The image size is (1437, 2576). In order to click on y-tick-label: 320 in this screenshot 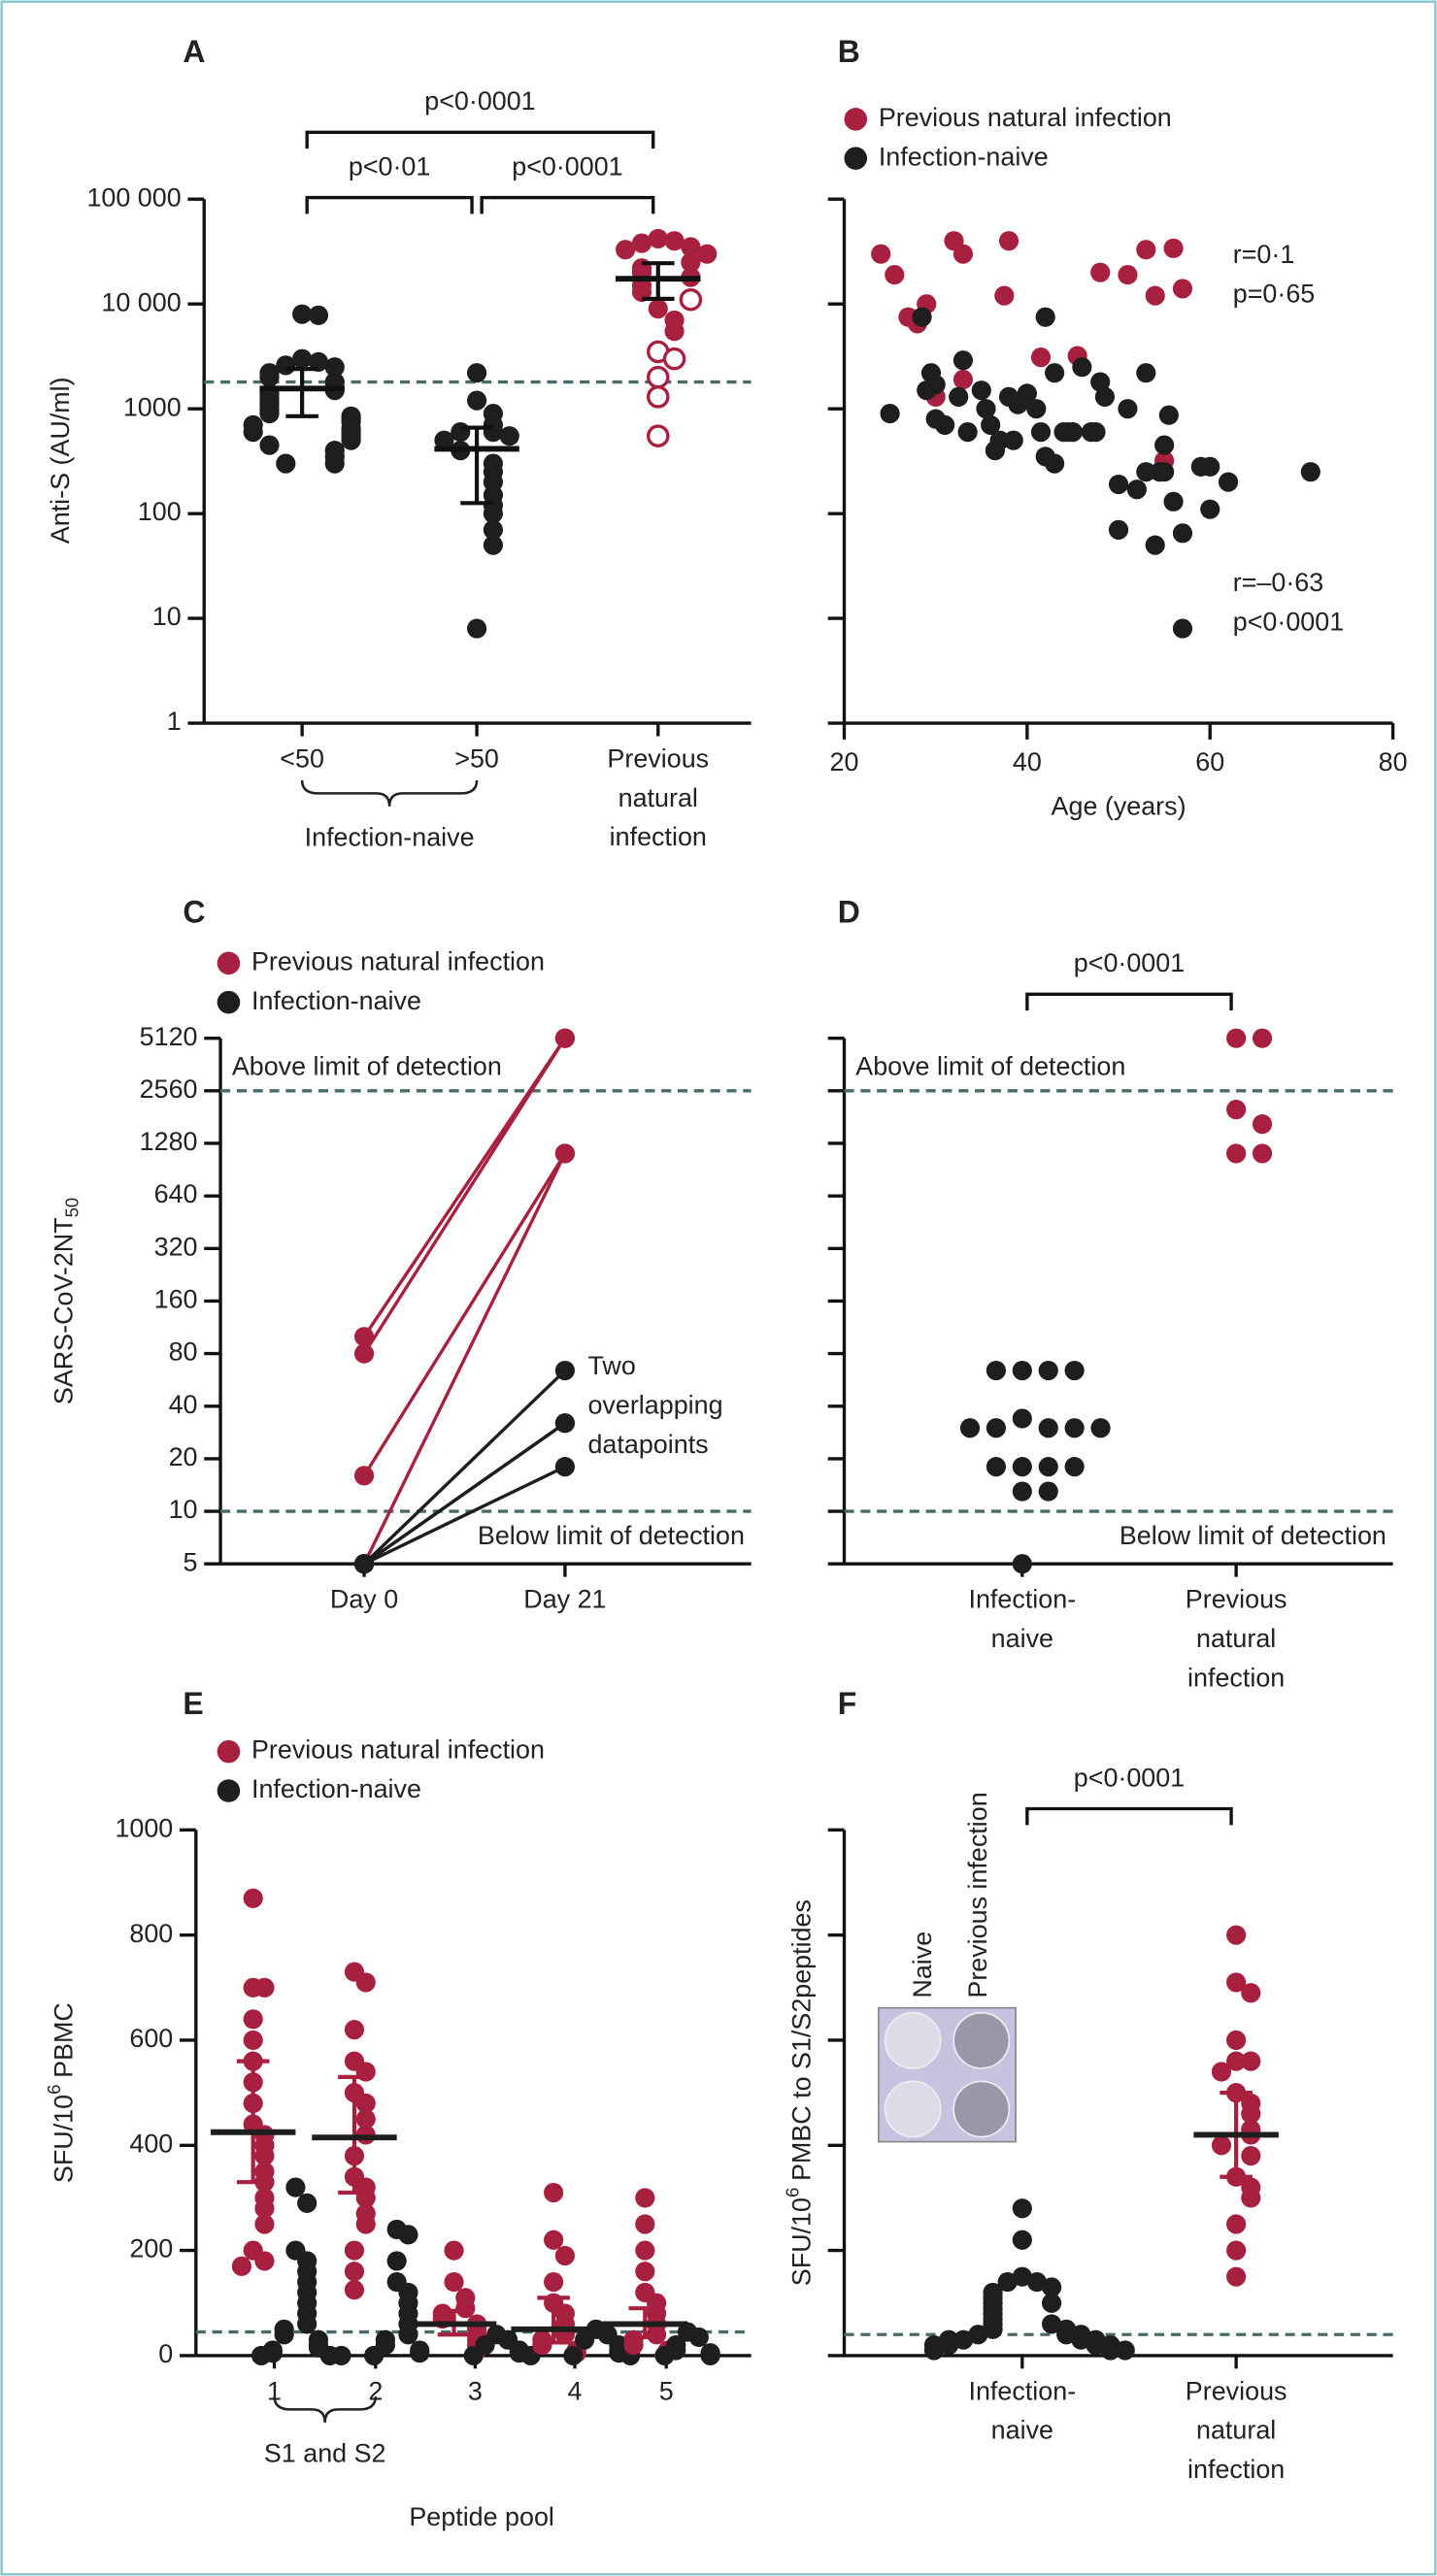, I will do `click(176, 1246)`.